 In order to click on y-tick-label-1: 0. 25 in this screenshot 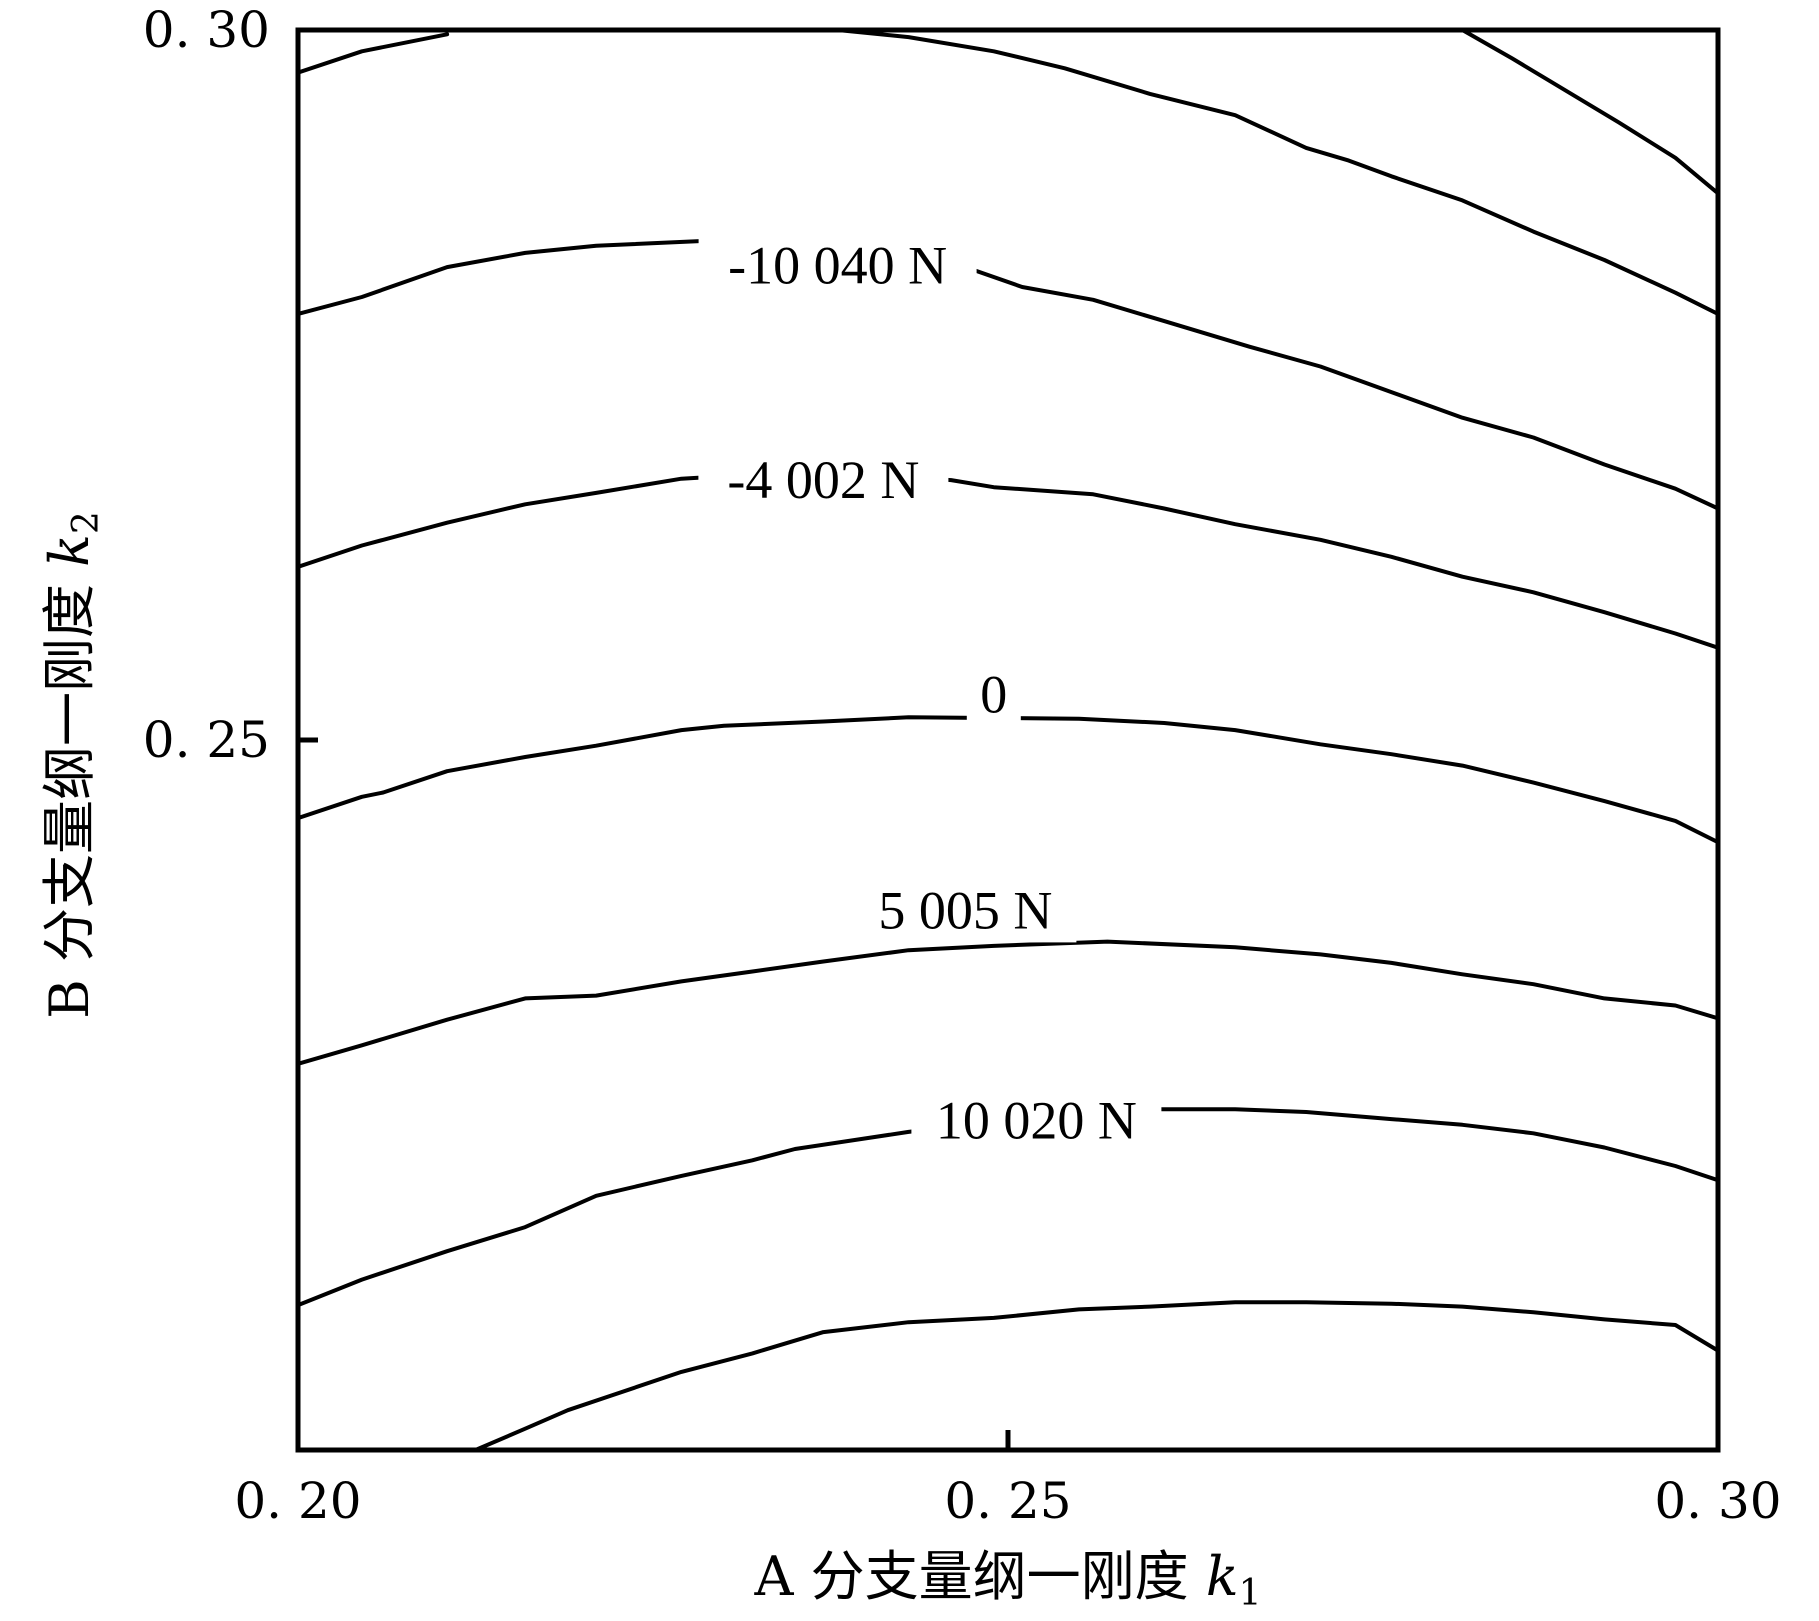, I will do `click(206, 740)`.